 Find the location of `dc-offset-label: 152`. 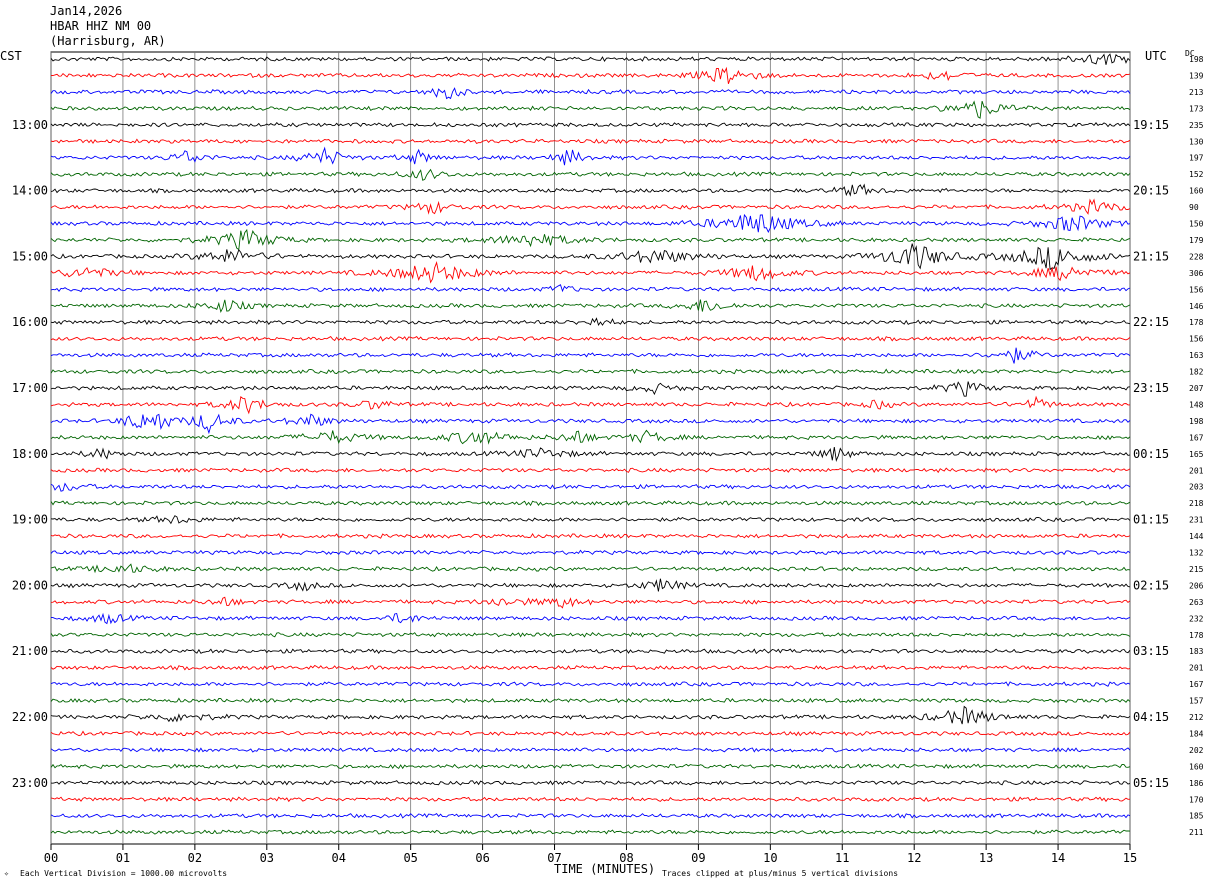

dc-offset-label: 152 is located at coordinates (1196, 174).